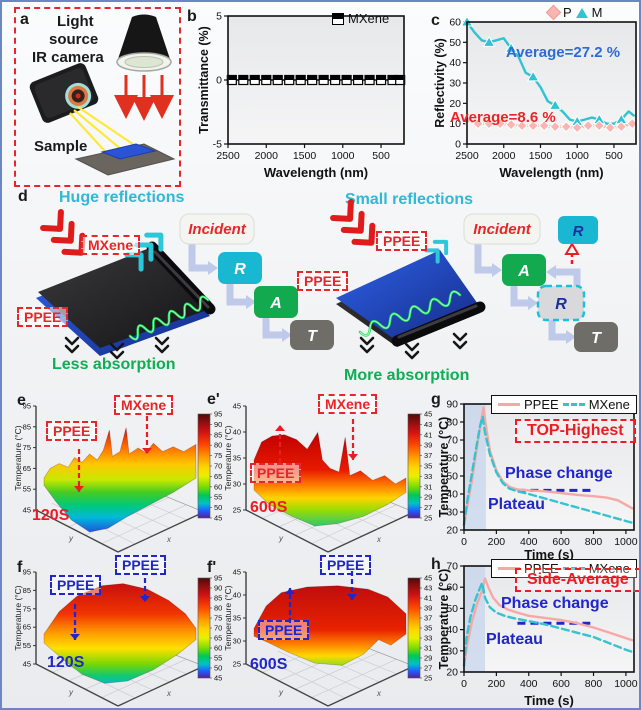 This screenshot has height=710, width=641. Describe the element at coordinates (256, 281) in the screenshot. I see `flow-diagram-left: Incident R A T` at that location.